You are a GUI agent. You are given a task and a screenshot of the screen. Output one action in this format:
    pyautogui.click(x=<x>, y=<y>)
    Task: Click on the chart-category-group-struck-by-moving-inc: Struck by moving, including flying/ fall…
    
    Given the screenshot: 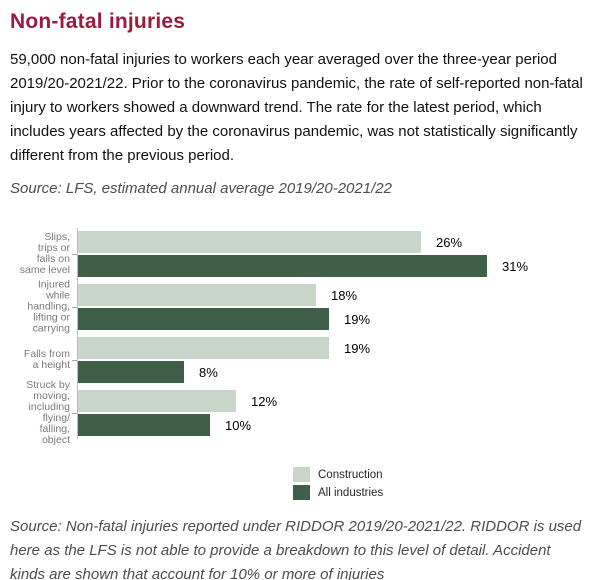 What is the action you would take?
    pyautogui.click(x=307, y=413)
    